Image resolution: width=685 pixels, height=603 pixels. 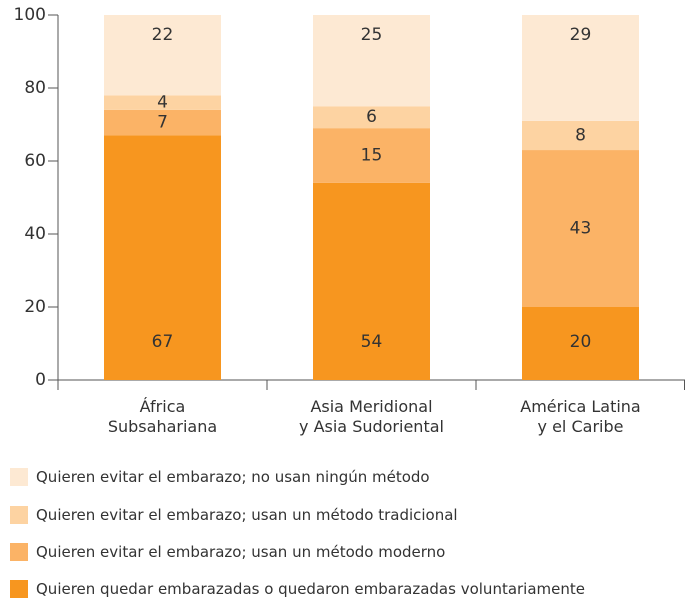 I want to click on value-label: 29, so click(x=581, y=35).